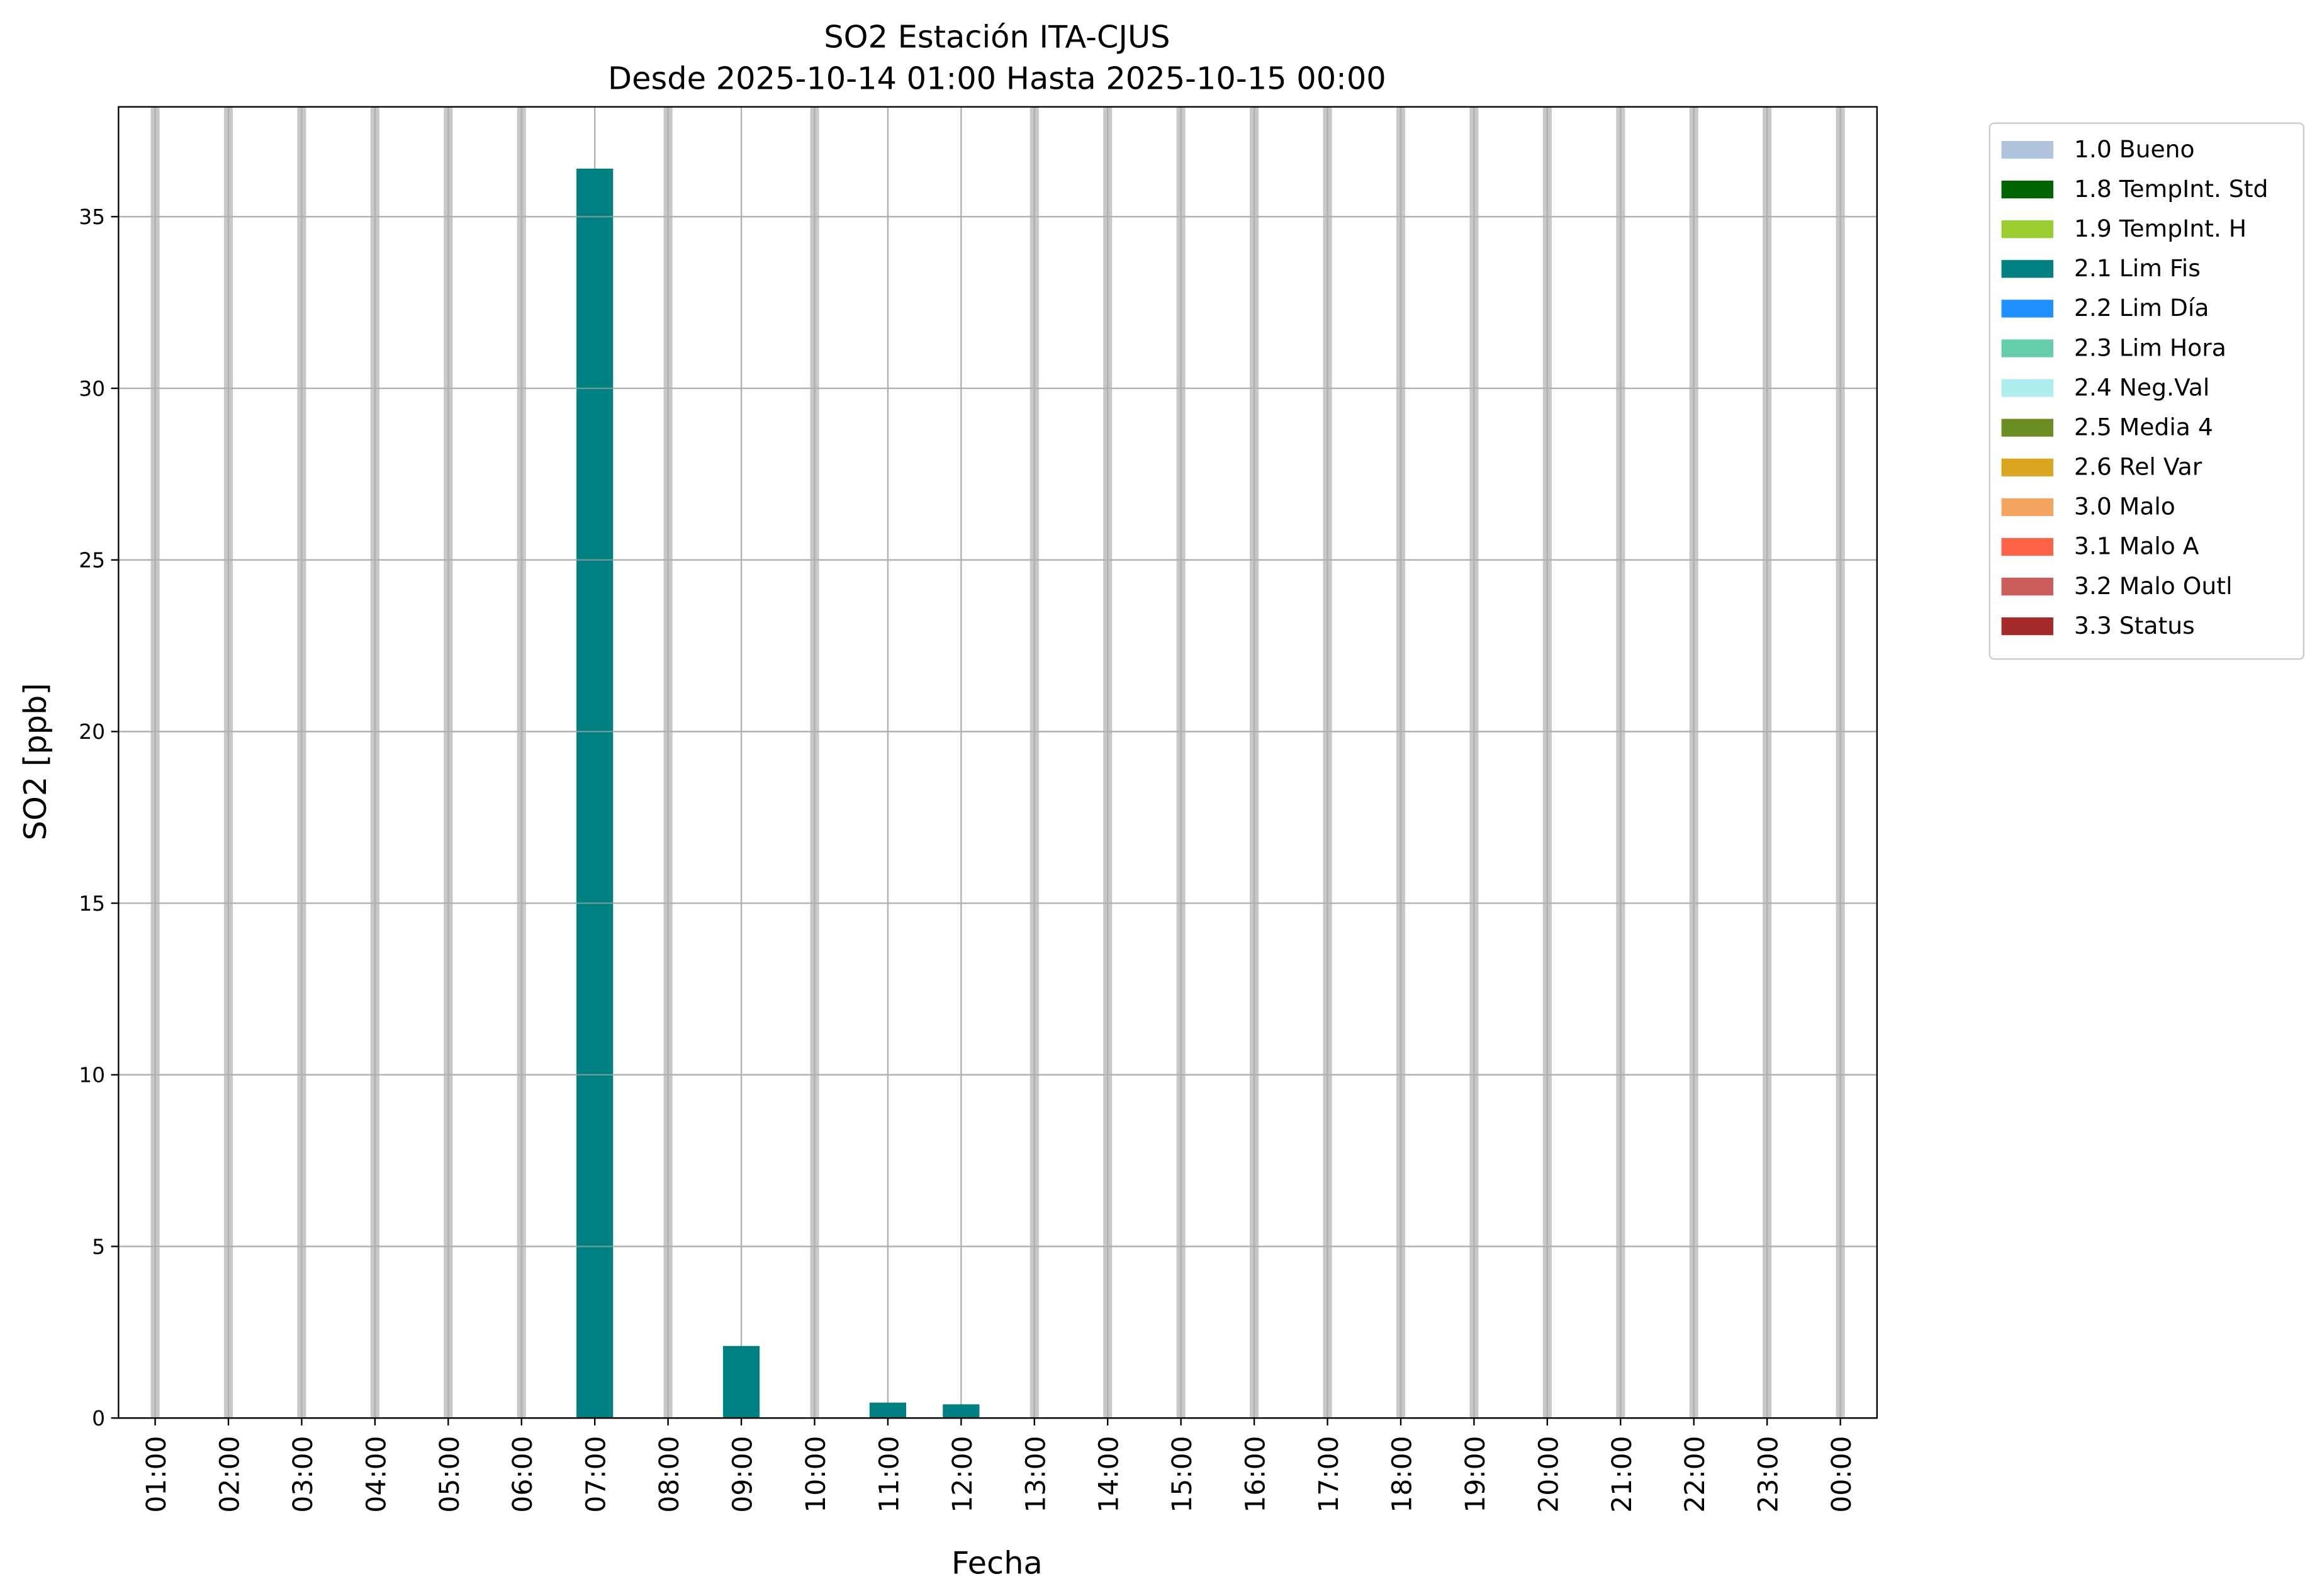  What do you see at coordinates (35, 761) in the screenshot?
I see `y-axis-label: SO2 [ppb]` at bounding box center [35, 761].